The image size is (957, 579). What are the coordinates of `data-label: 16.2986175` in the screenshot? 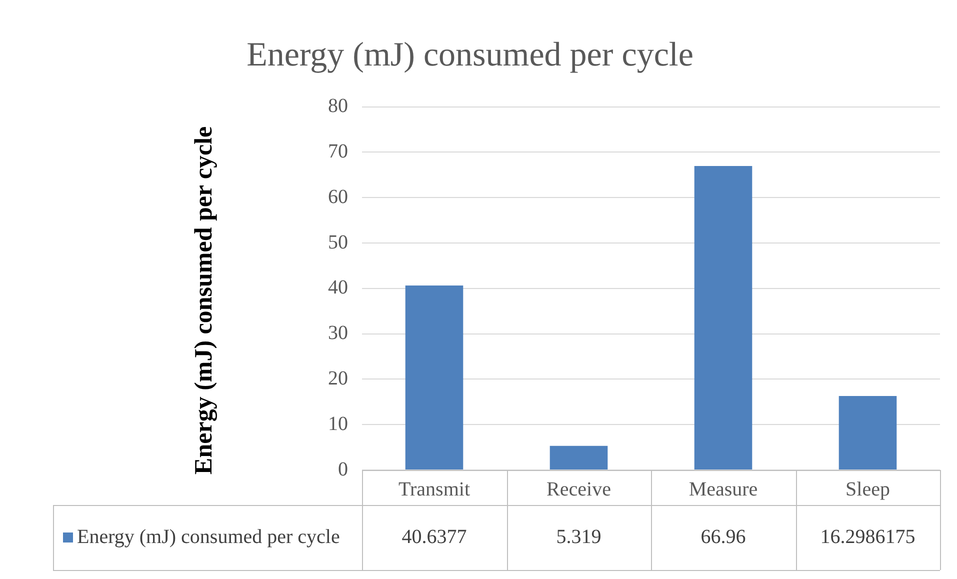 It's located at (868, 537).